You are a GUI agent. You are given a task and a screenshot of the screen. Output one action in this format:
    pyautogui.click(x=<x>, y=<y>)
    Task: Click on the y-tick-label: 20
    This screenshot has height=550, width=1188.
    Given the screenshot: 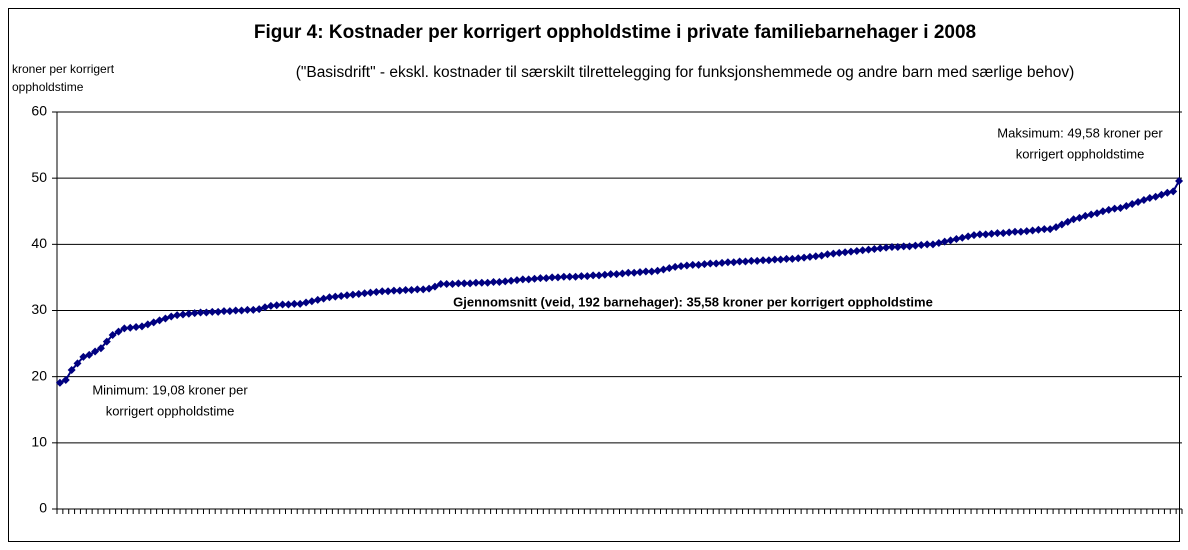 What is the action you would take?
    pyautogui.click(x=39, y=375)
    